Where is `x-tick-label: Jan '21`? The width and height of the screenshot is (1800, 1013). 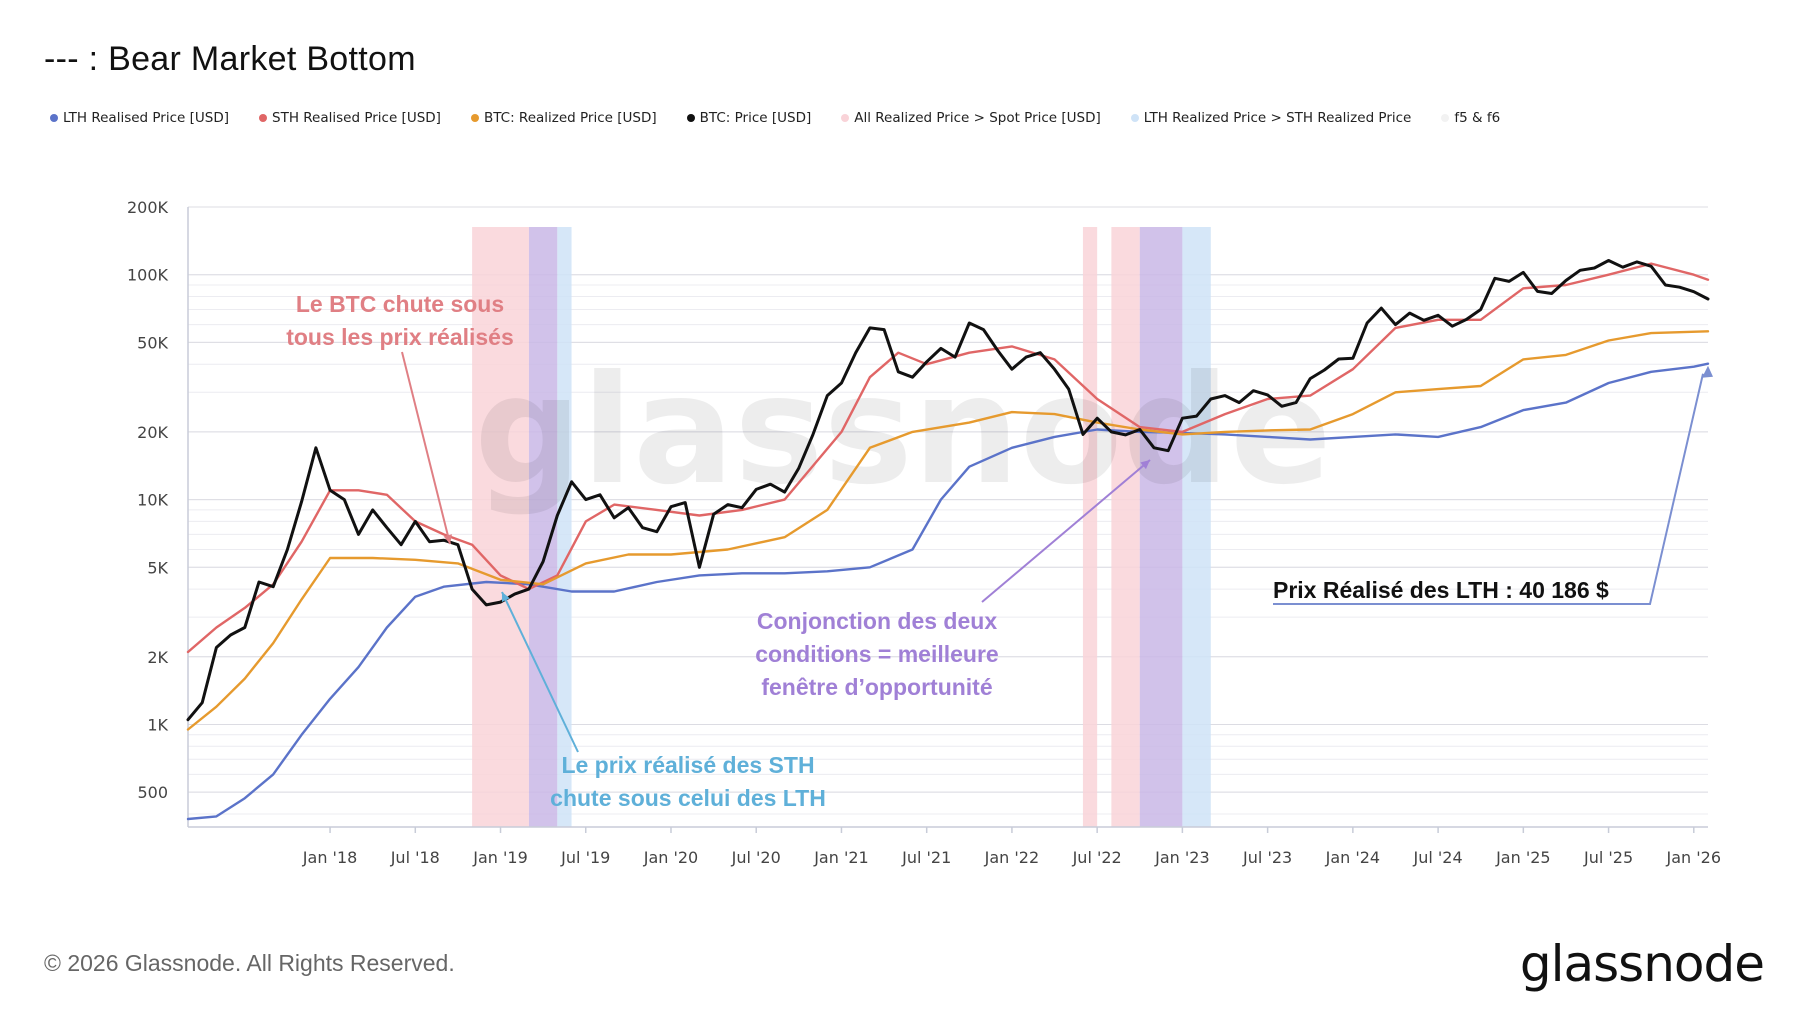
x-tick-label: Jan '21 is located at coordinates (841, 857).